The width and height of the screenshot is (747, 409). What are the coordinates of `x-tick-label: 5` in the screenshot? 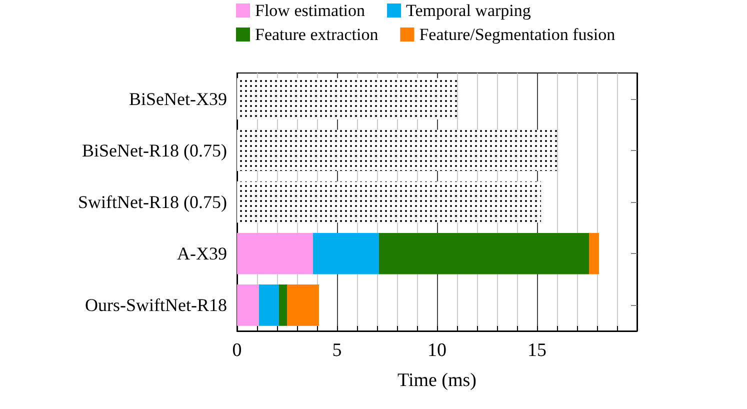 It's located at (337, 350).